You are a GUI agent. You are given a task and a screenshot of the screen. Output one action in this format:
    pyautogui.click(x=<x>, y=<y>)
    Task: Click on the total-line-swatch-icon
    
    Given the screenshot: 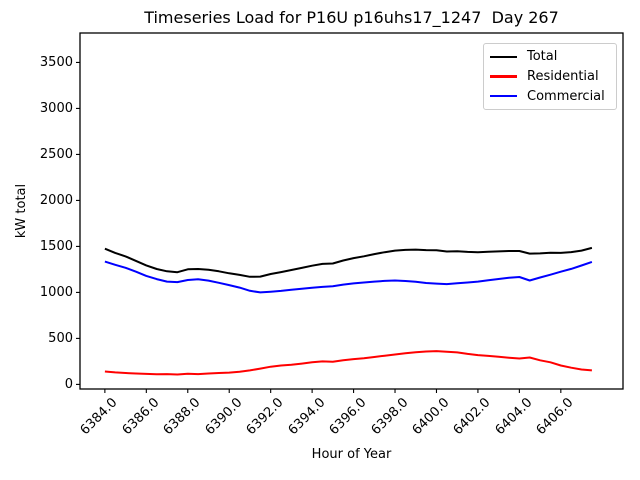 What is the action you would take?
    pyautogui.click(x=503, y=57)
    